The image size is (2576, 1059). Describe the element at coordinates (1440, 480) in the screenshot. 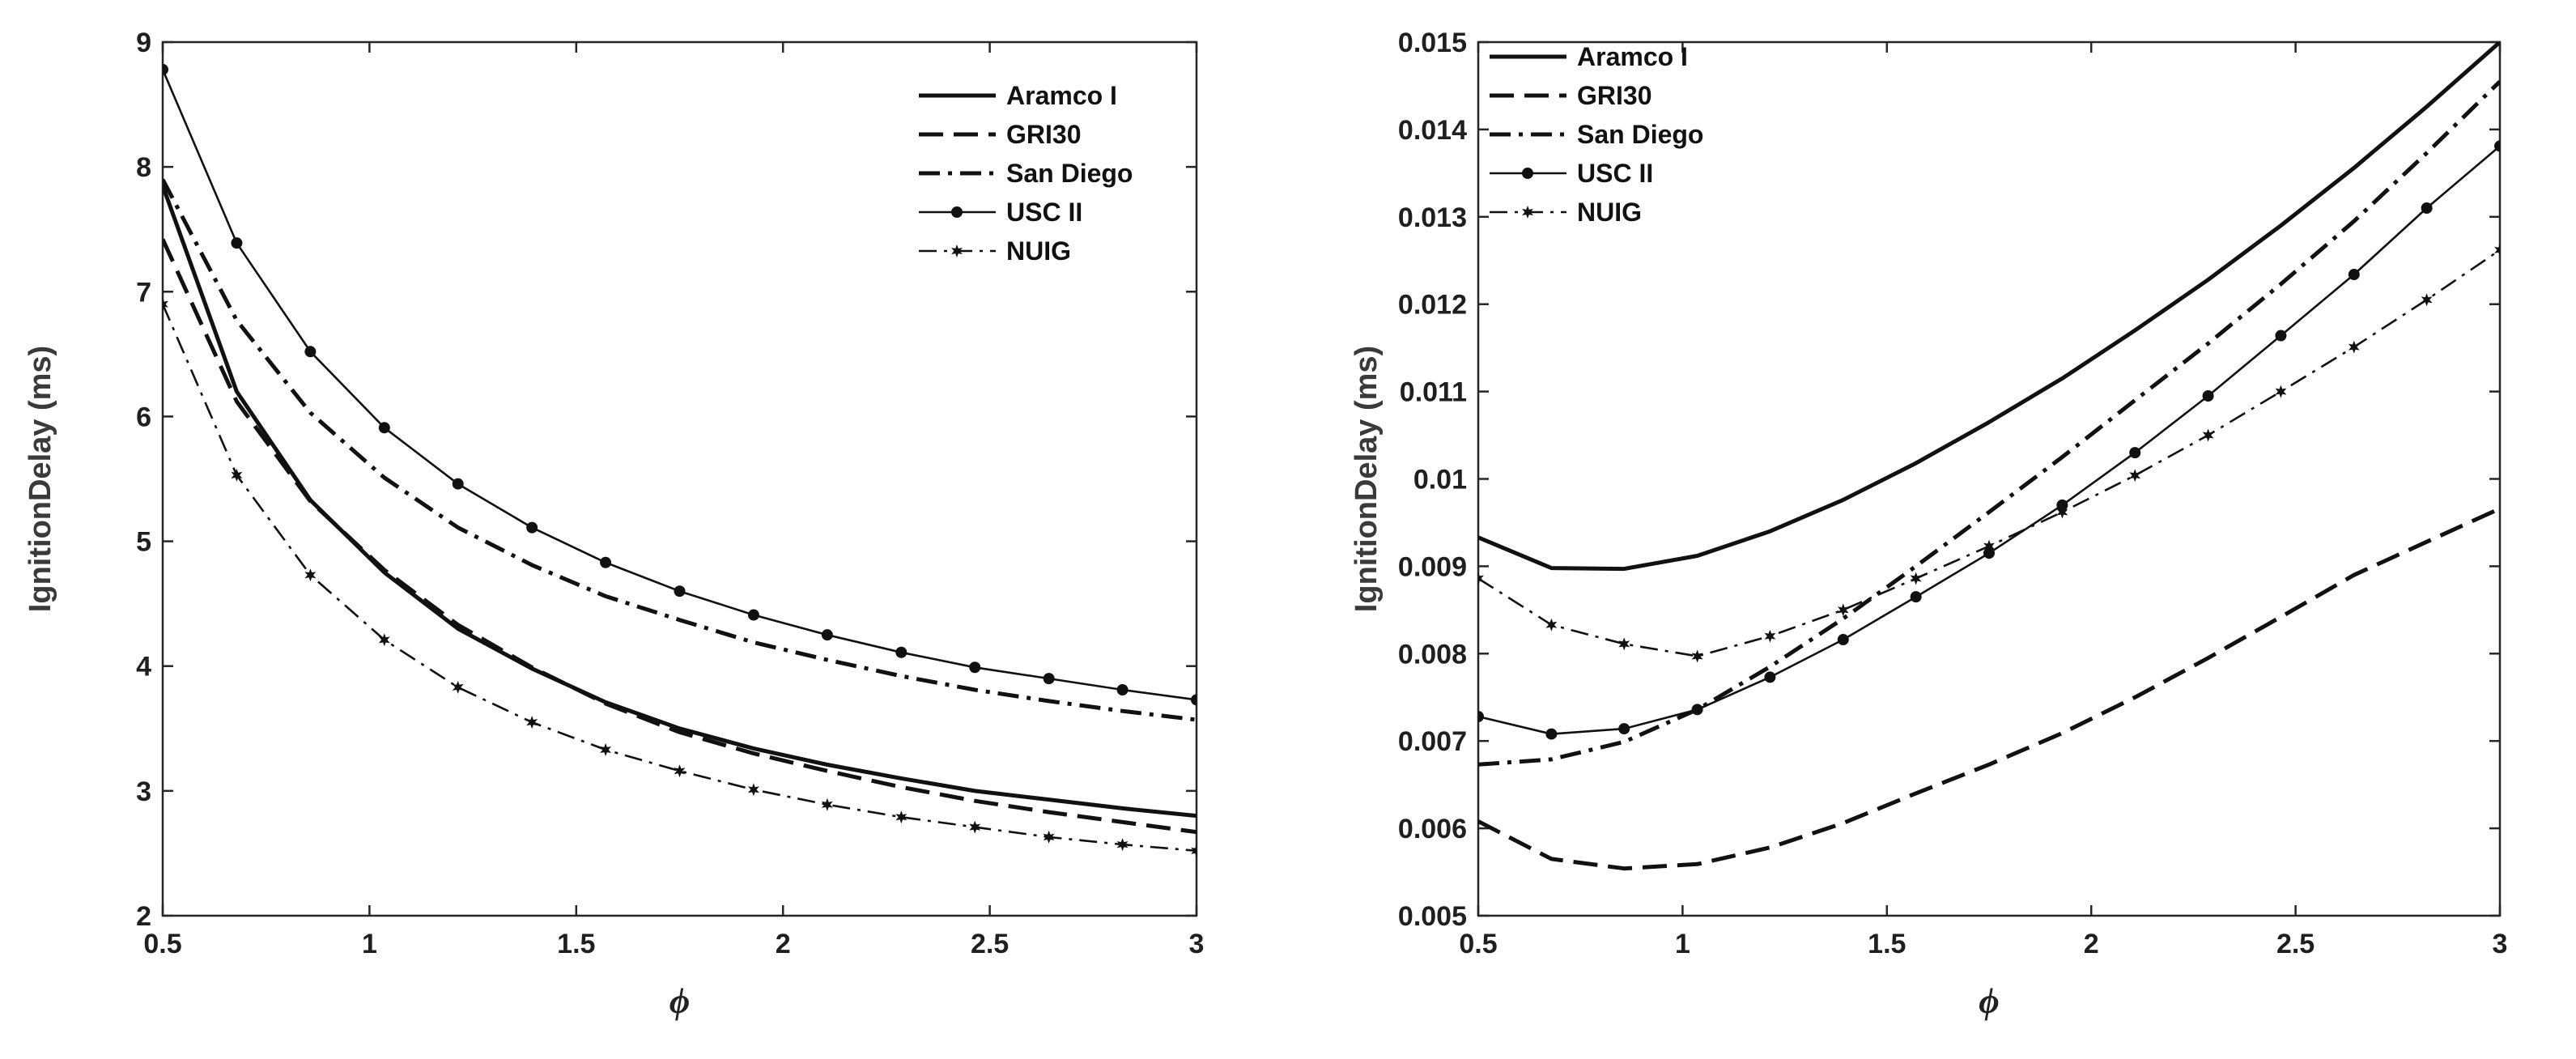

I see `y-tick-label: 0.01` at that location.